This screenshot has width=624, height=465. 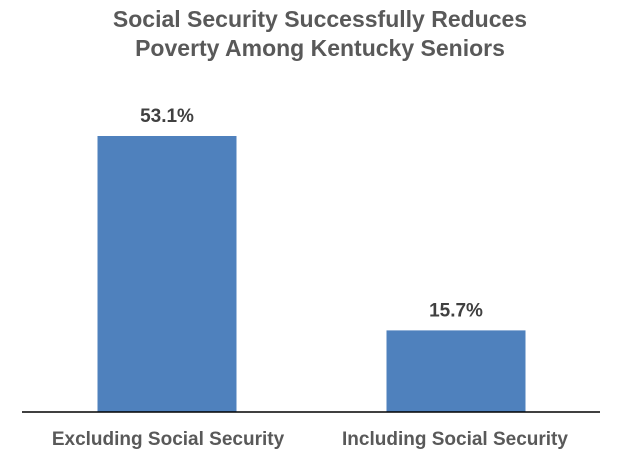 What do you see at coordinates (456, 310) in the screenshot?
I see `data-label-2: 15.7%` at bounding box center [456, 310].